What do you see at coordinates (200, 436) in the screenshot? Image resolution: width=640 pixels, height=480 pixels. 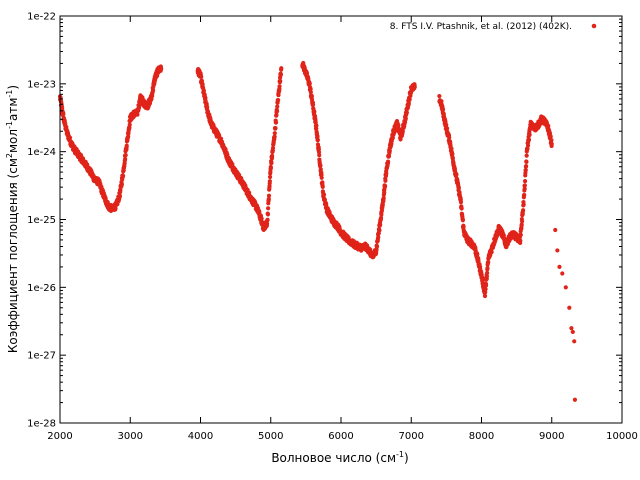 I see `x-tick-label: 4000` at bounding box center [200, 436].